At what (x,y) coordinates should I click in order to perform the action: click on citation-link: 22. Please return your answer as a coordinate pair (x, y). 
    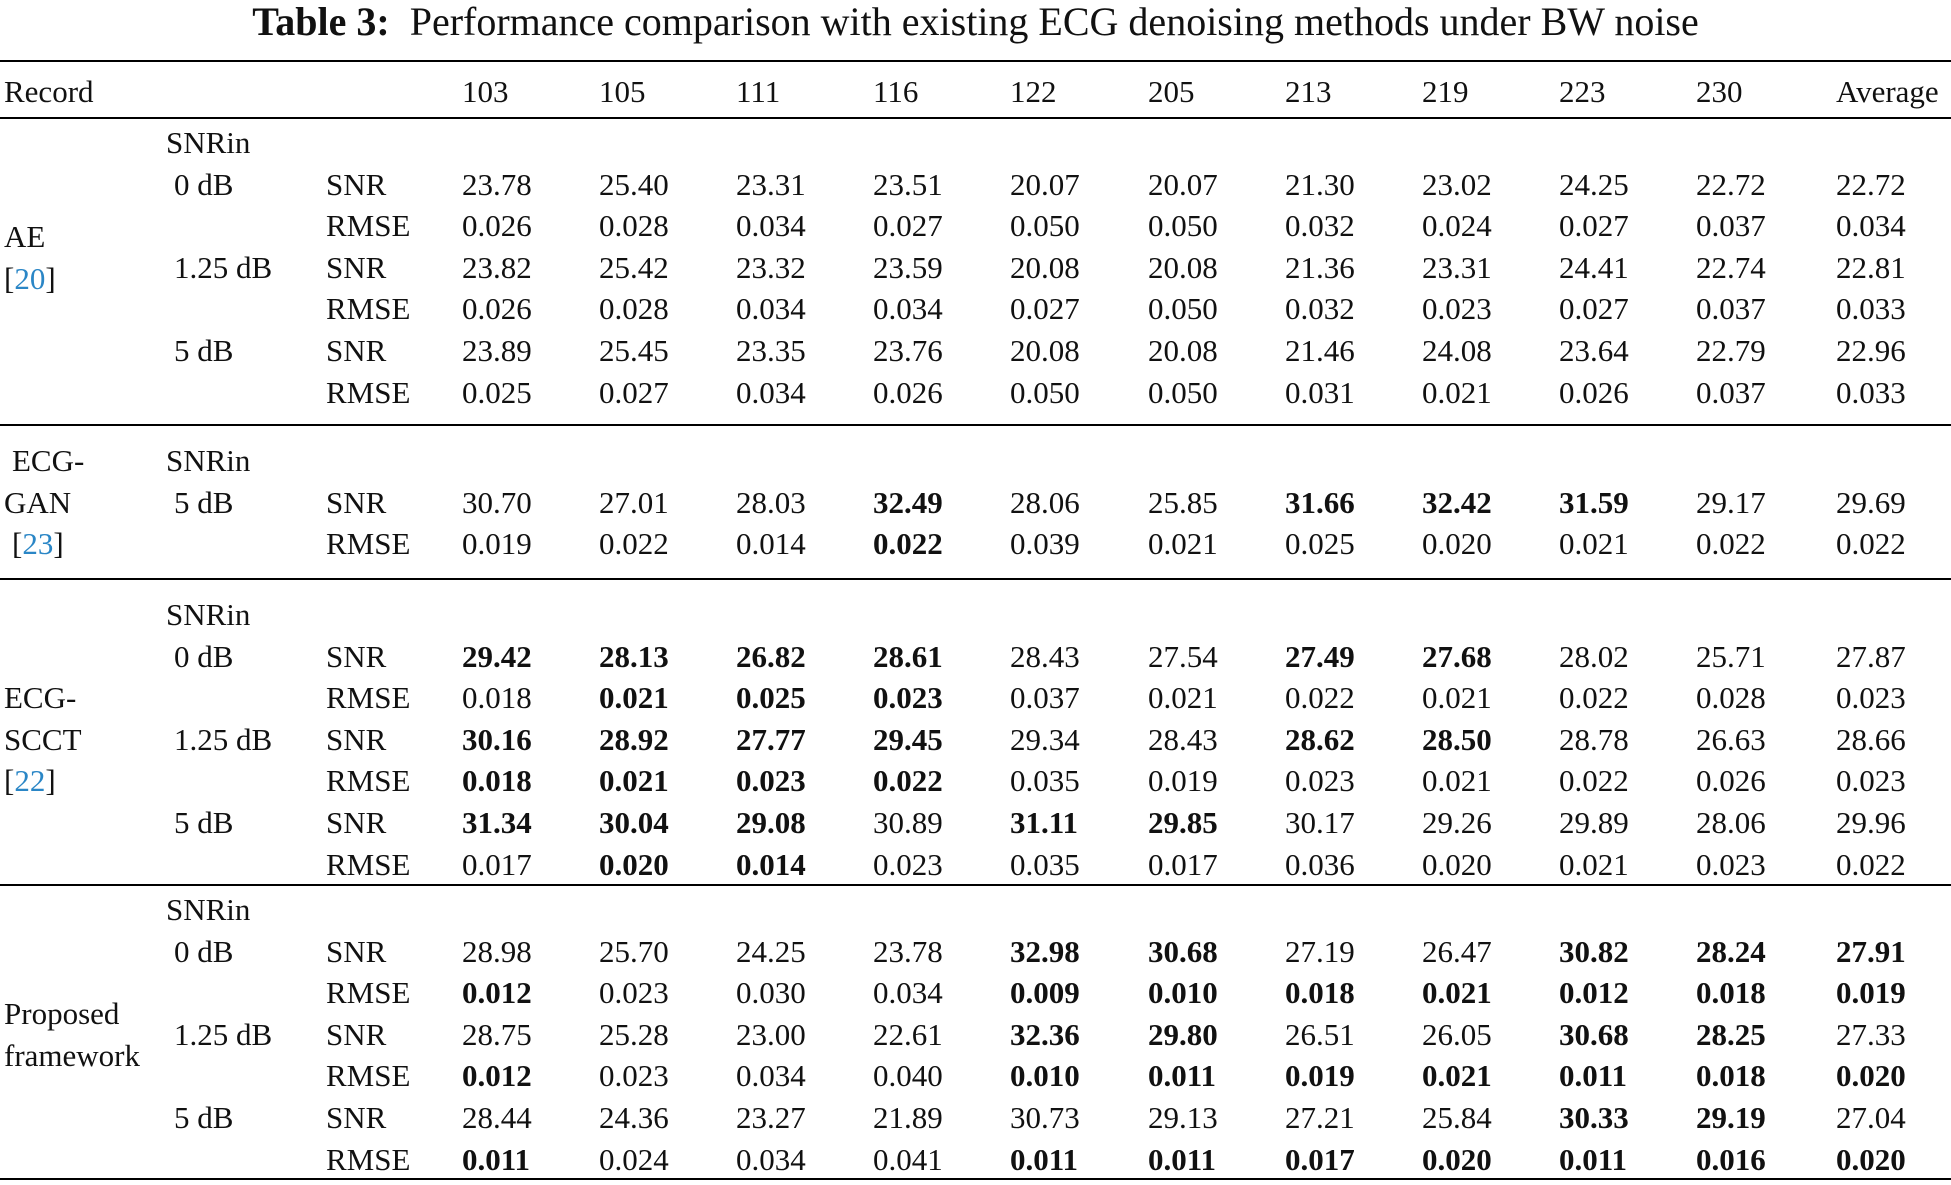
    Looking at the image, I should click on (30, 781).